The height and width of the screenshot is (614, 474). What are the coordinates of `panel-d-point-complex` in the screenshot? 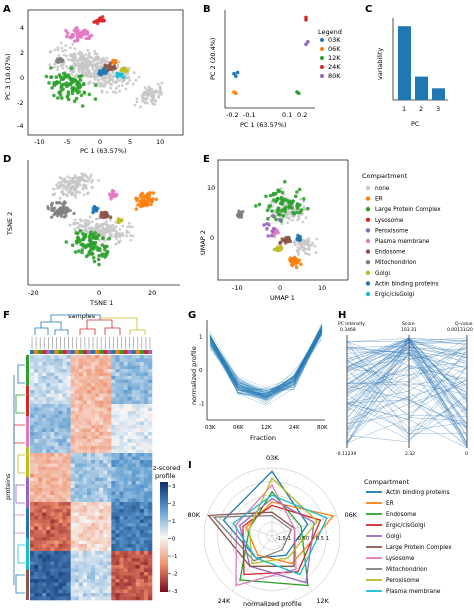 It's located at (99, 255).